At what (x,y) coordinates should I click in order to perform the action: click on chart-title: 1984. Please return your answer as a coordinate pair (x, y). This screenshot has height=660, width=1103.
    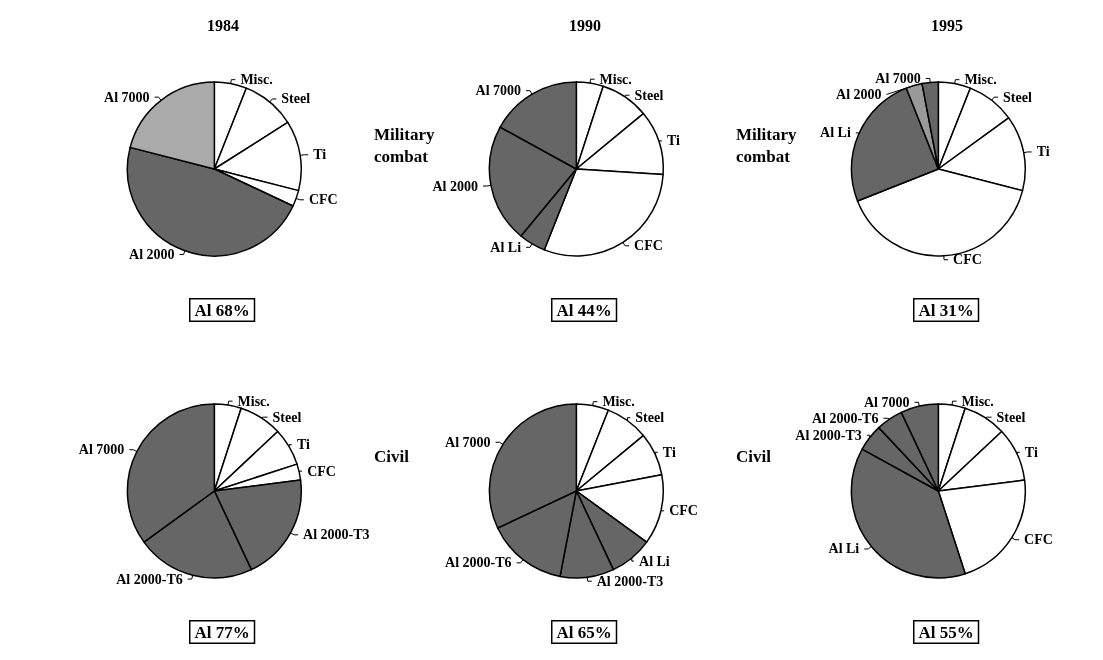
    Looking at the image, I should click on (222, 25).